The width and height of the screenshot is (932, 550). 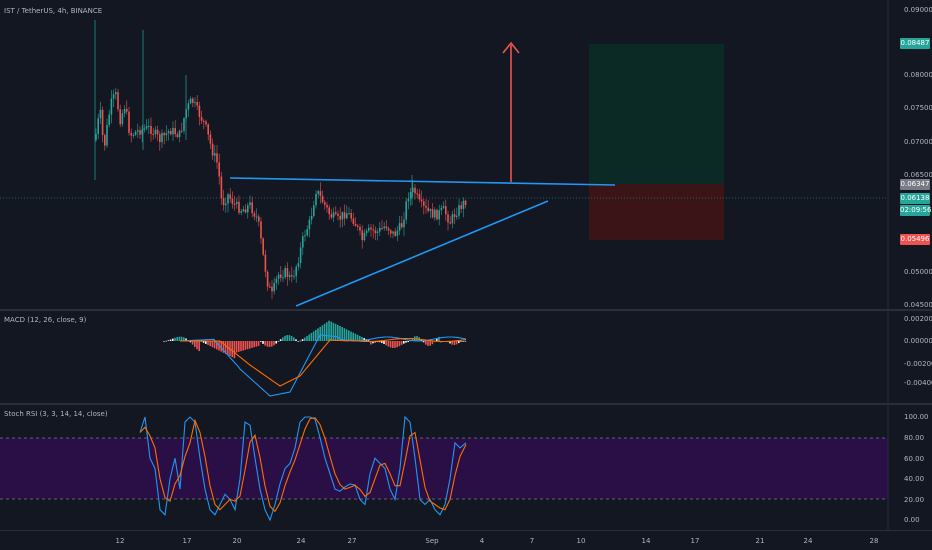 What do you see at coordinates (695, 541) in the screenshot?
I see `x-tick: 17` at bounding box center [695, 541].